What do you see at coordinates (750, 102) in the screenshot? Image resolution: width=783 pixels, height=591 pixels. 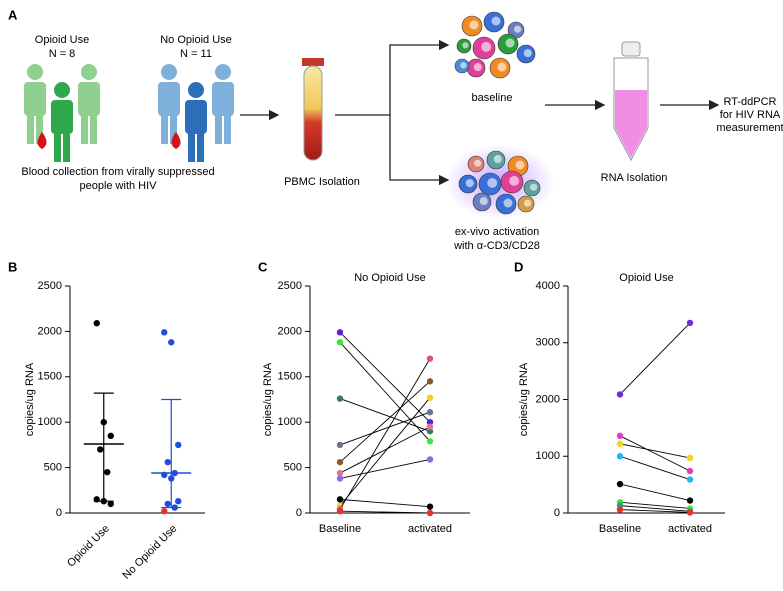 I see `caption: RT-ddPCR` at bounding box center [750, 102].